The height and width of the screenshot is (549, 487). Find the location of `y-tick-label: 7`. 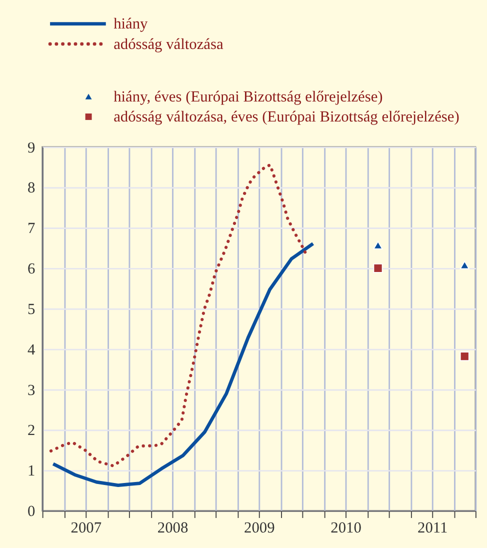

y-tick-label: 7 is located at coordinates (31, 229).